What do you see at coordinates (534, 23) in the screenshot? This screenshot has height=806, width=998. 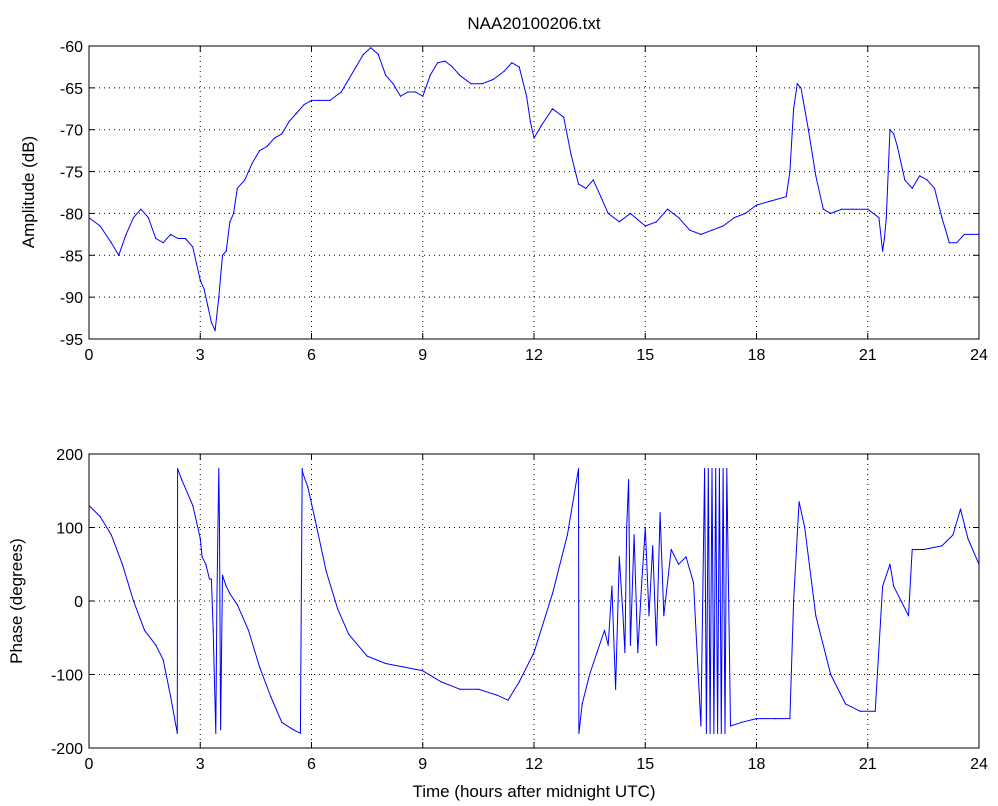 I see `chart-title: NAA20100206.txt` at bounding box center [534, 23].